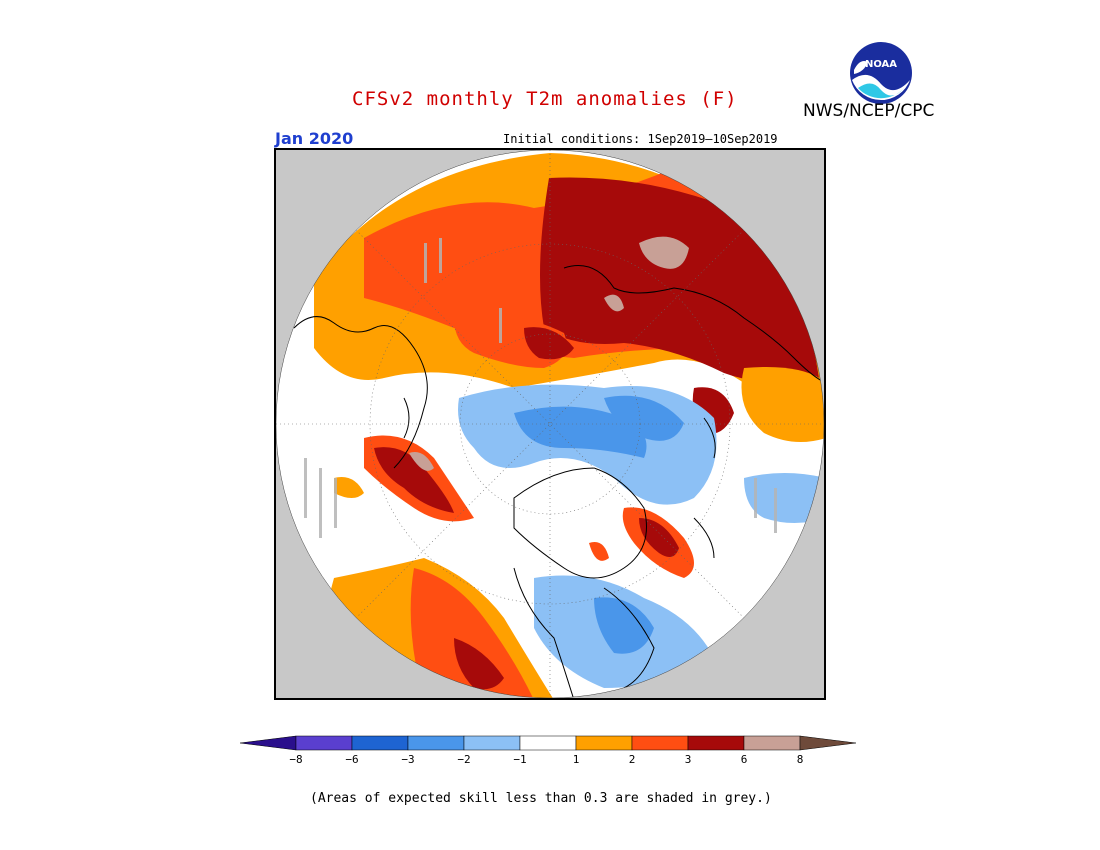  I want to click on colorbar-tick-label: −3, so click(407, 759).